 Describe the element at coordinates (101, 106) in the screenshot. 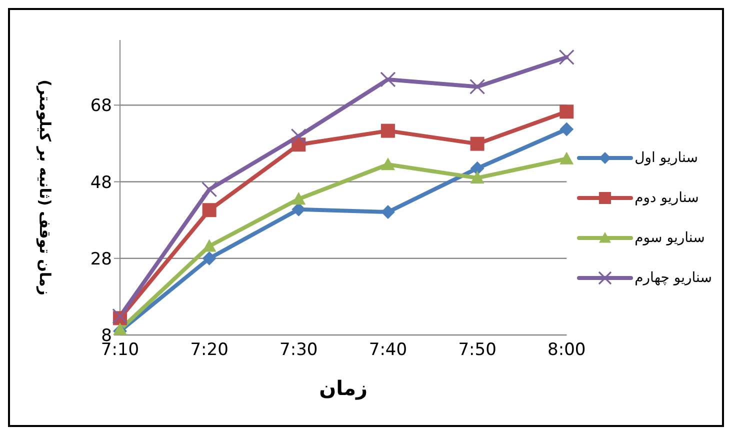

I see `y-tick-label: 68` at that location.